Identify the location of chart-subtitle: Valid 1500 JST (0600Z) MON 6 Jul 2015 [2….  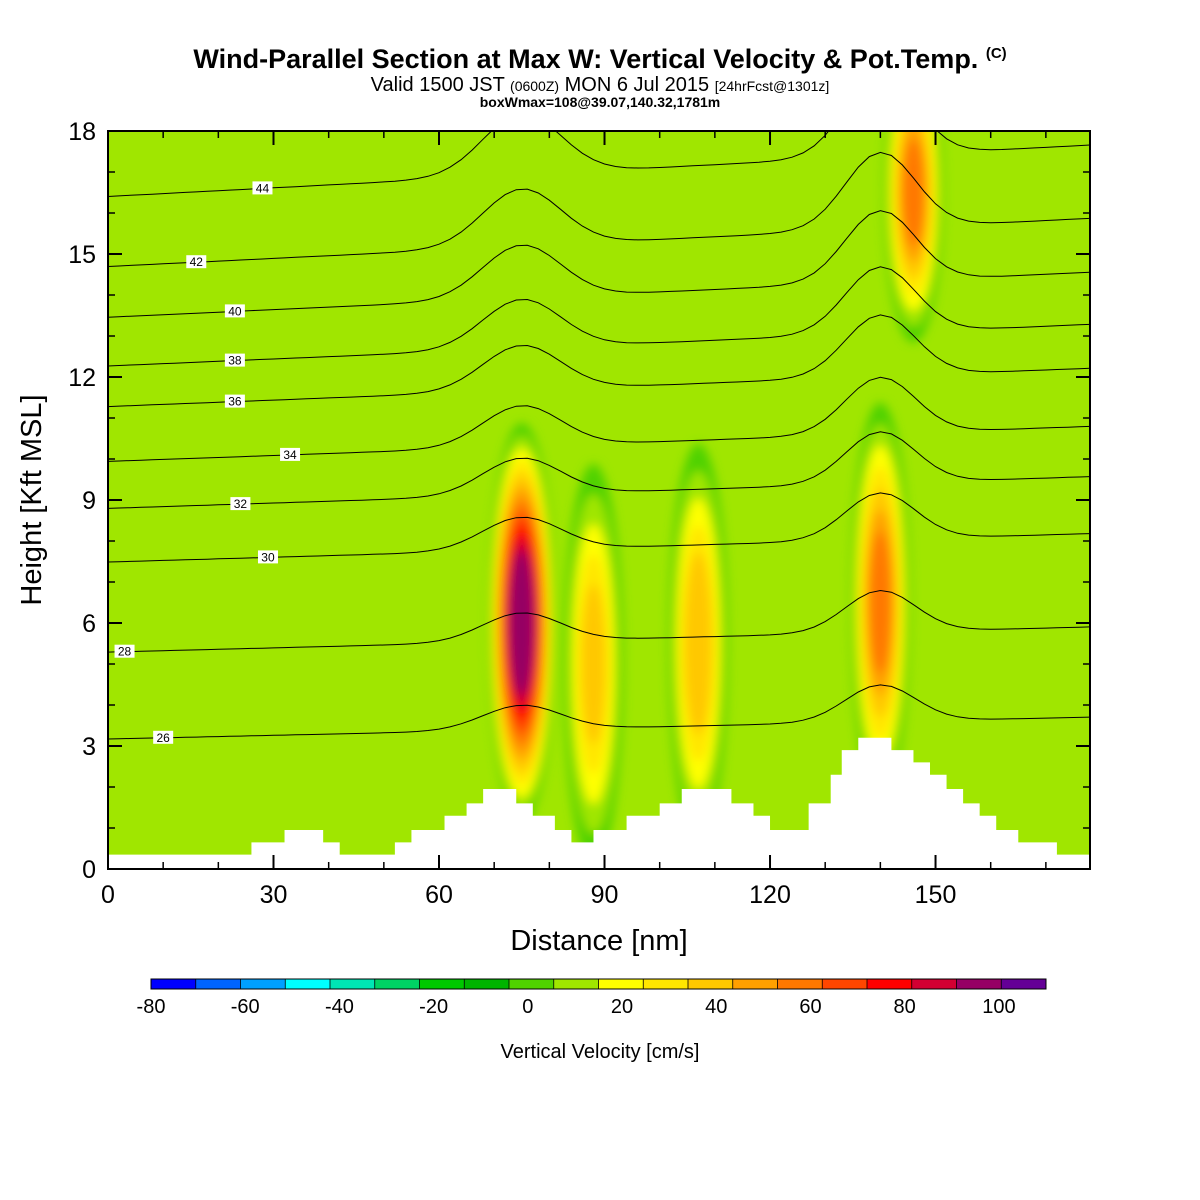
(600, 85).